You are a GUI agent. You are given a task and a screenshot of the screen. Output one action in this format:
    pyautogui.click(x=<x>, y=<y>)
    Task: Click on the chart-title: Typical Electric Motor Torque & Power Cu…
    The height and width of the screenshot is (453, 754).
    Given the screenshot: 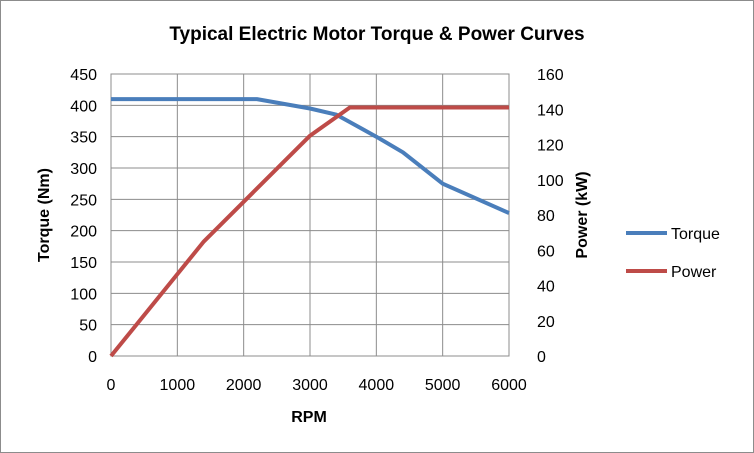 What is the action you would take?
    pyautogui.click(x=376, y=34)
    